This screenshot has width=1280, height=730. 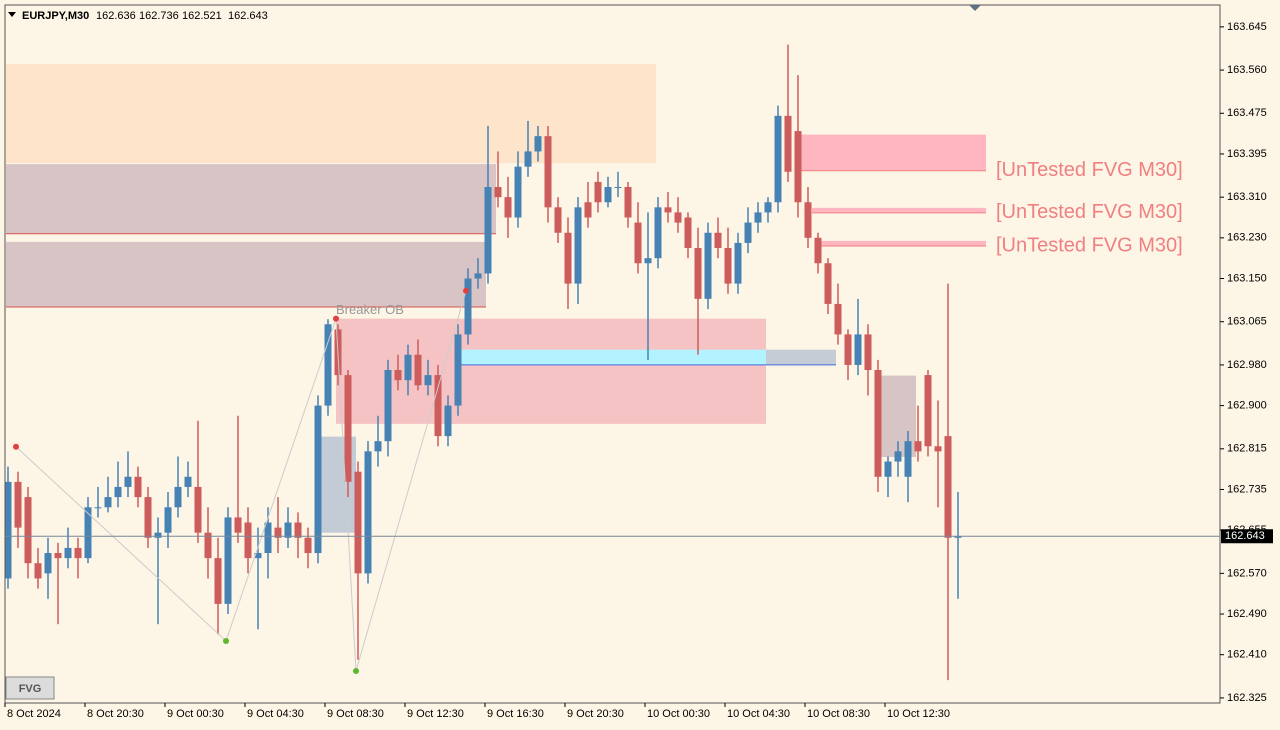 I want to click on button-box, so click(x=30, y=688).